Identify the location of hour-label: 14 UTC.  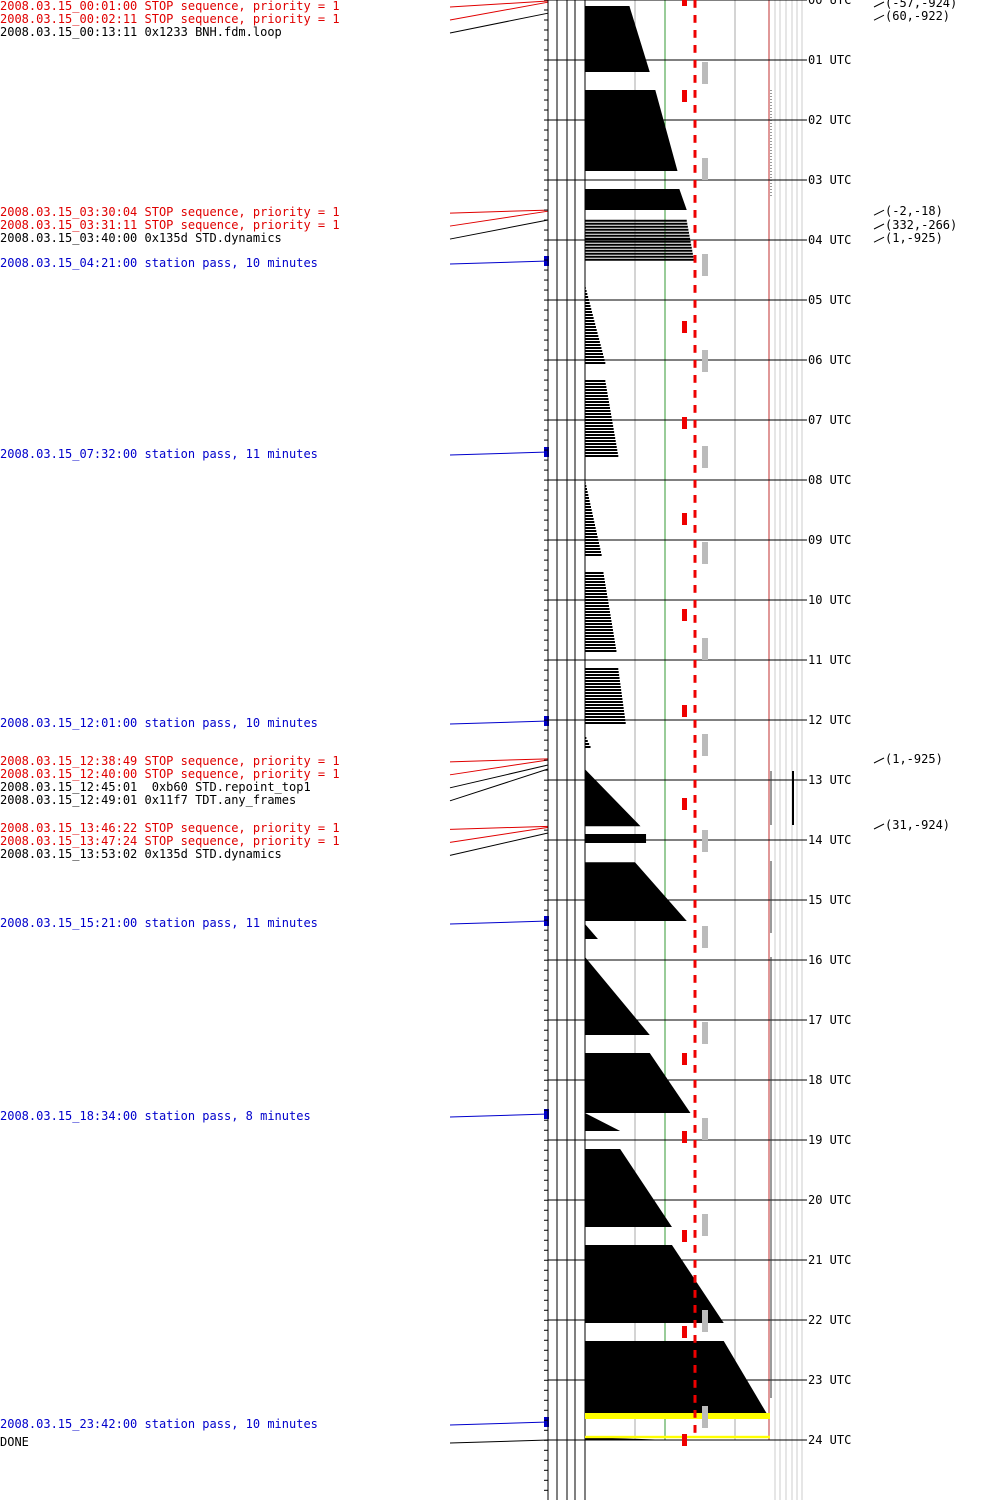
(829, 840).